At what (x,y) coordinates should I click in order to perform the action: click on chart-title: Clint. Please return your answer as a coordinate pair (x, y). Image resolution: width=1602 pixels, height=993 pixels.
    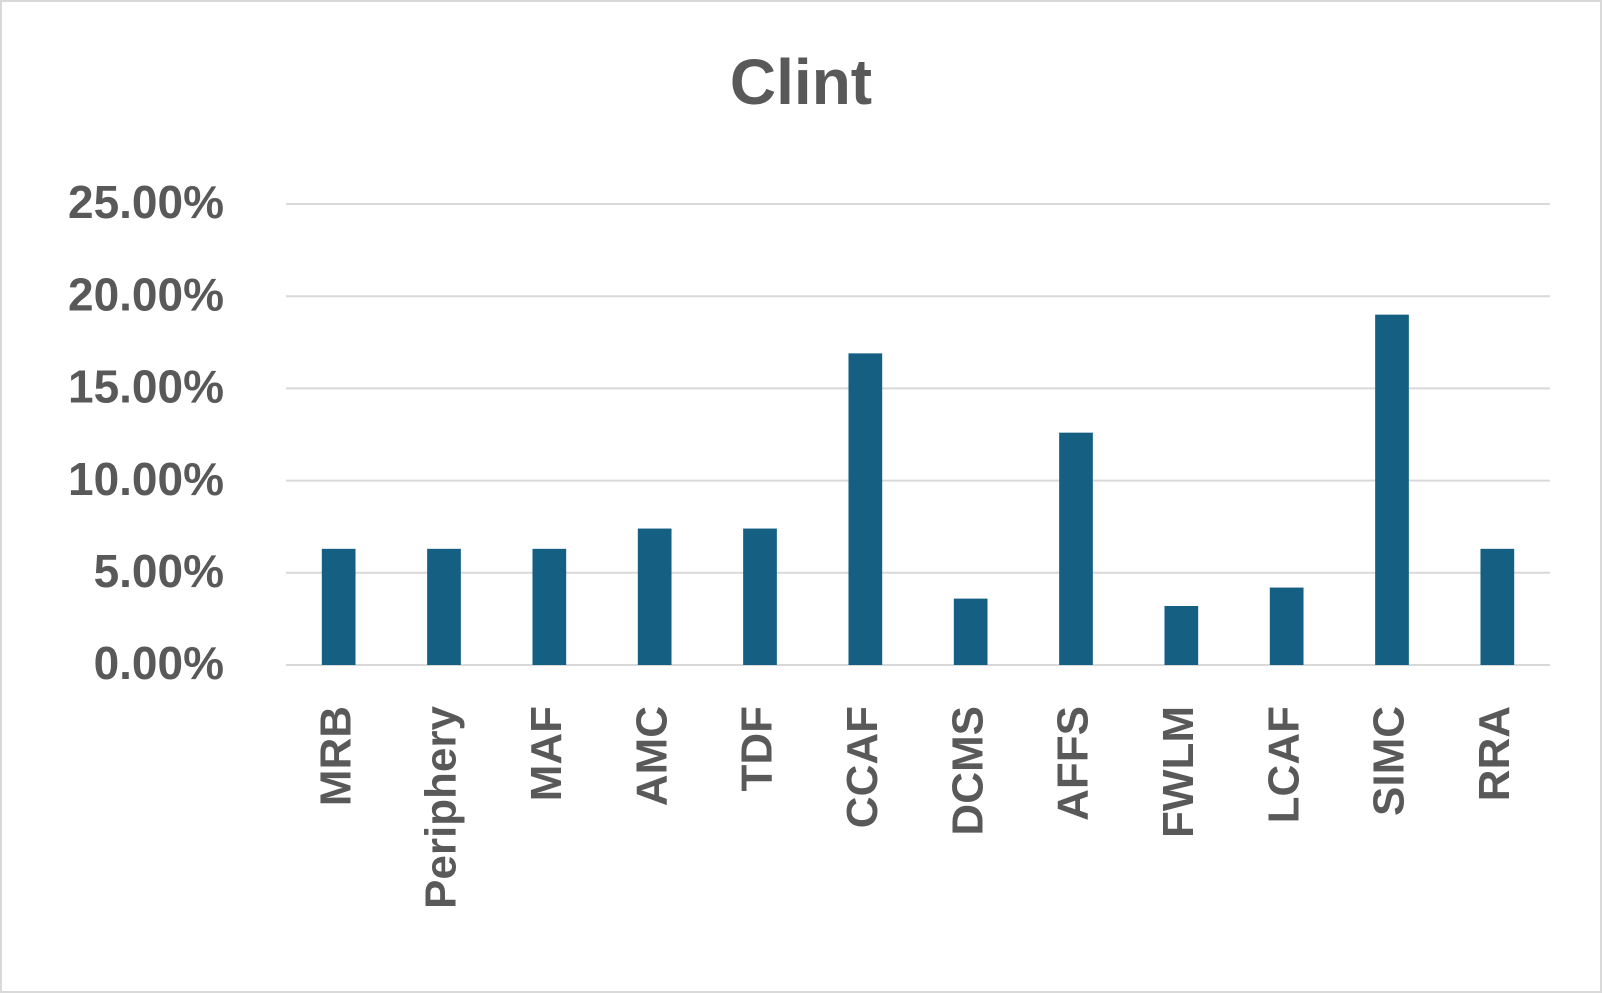
    Looking at the image, I should click on (801, 82).